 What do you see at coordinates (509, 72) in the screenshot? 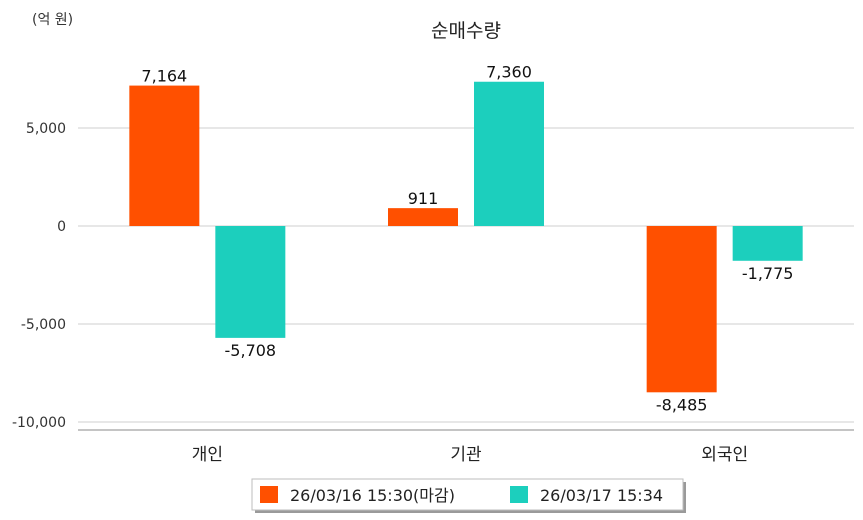
I see `data-label: 7,360` at bounding box center [509, 72].